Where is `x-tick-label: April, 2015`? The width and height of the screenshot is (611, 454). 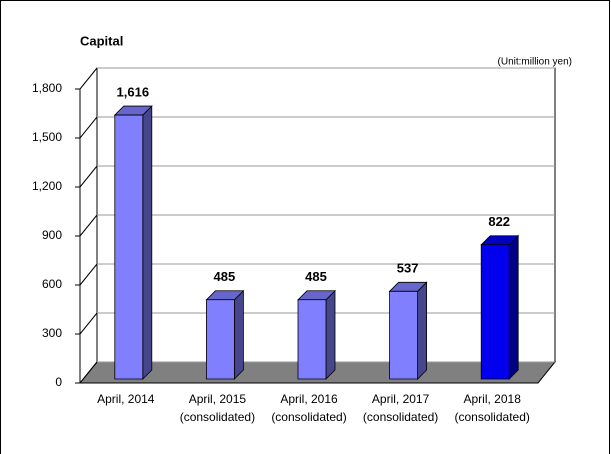 x-tick-label: April, 2015 is located at coordinates (218, 399).